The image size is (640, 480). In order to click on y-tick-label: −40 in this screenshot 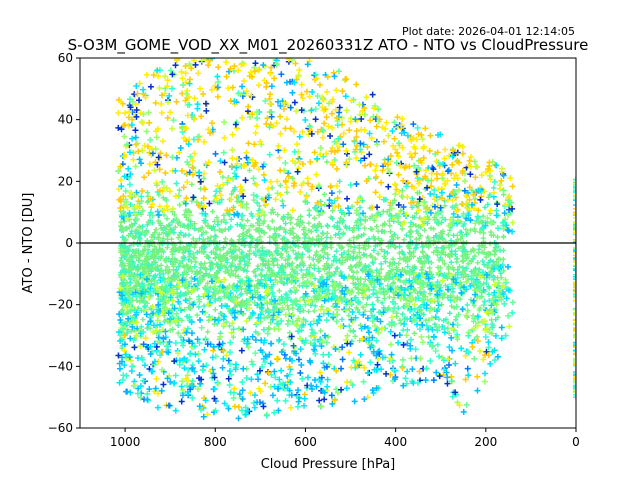, I will do `click(60, 366)`.